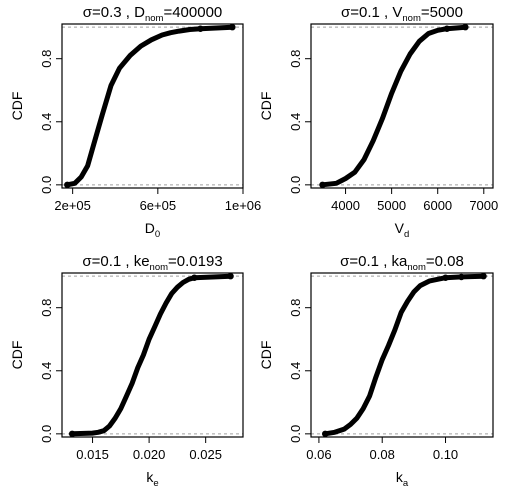  What do you see at coordinates (437, 205) in the screenshot?
I see `x-tick-label: 6000` at bounding box center [437, 205].